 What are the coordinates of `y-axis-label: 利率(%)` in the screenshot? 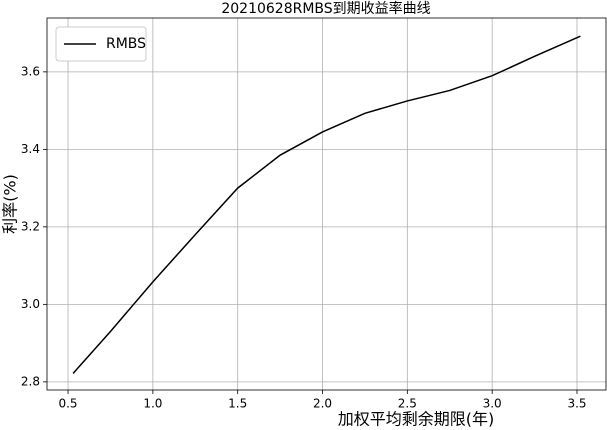 It's located at (10, 204).